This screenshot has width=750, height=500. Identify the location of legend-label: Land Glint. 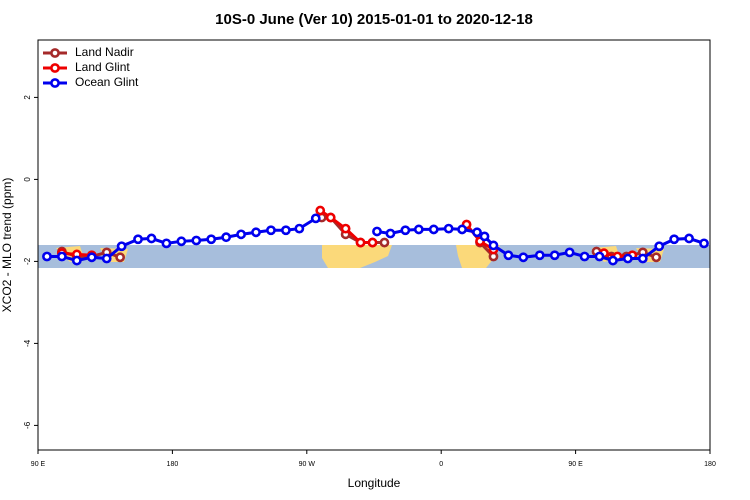
(102, 67).